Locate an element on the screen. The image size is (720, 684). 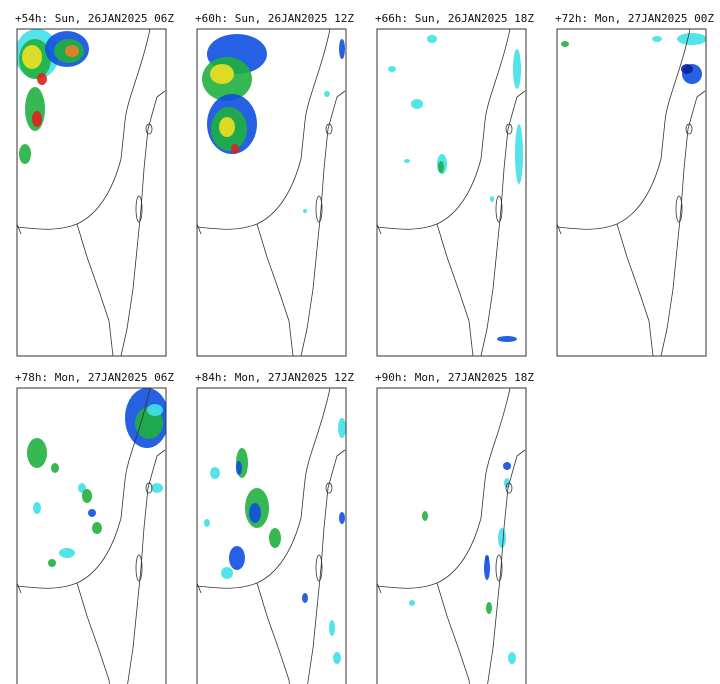
map-panel: +66h: Sun, 26JAN2025 18Z is located at coordinates (454, 184).